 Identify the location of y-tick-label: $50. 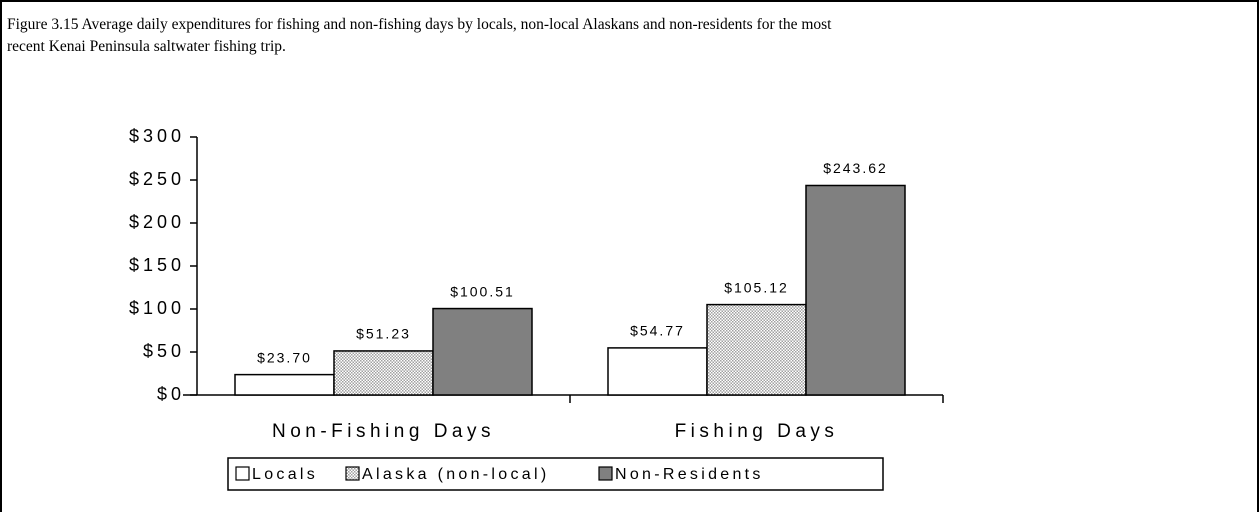
(164, 351).